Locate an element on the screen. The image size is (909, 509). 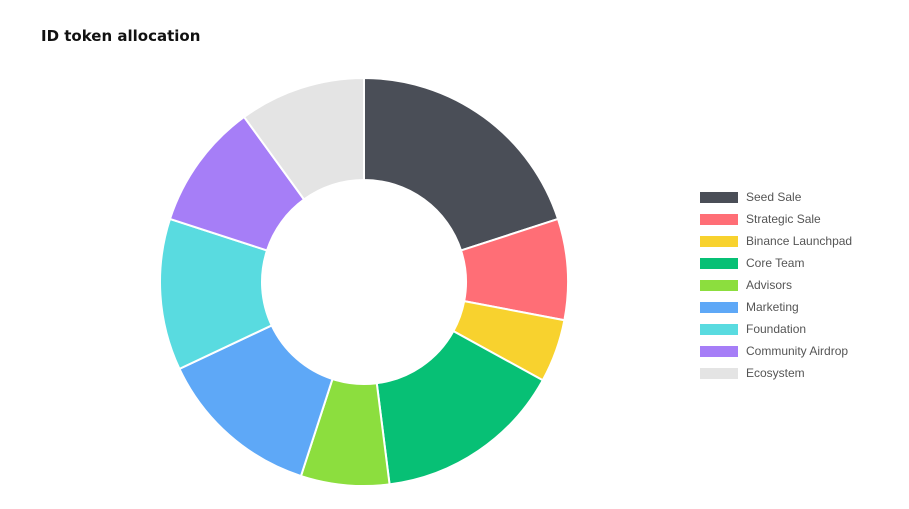
legend-item-community-airdrop: Community Airdrop is located at coordinates (776, 351).